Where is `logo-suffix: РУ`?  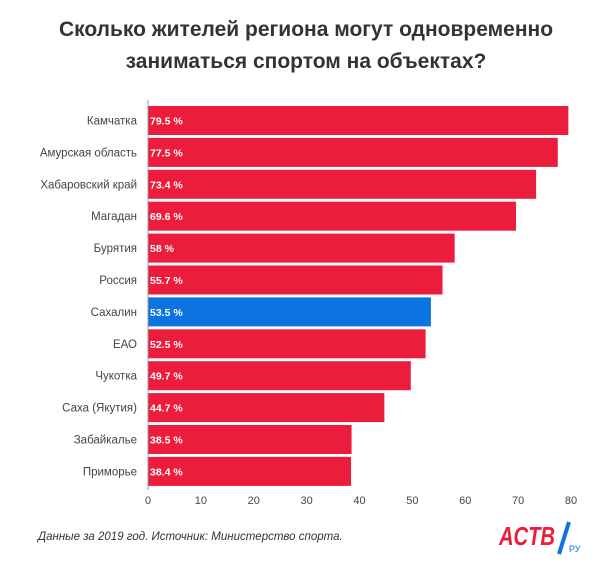
logo-suffix: РУ is located at coordinates (575, 549).